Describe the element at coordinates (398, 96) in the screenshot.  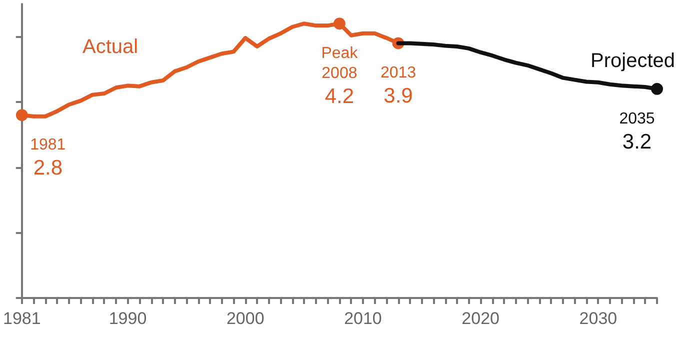
I see `data-label: 3.9` at that location.